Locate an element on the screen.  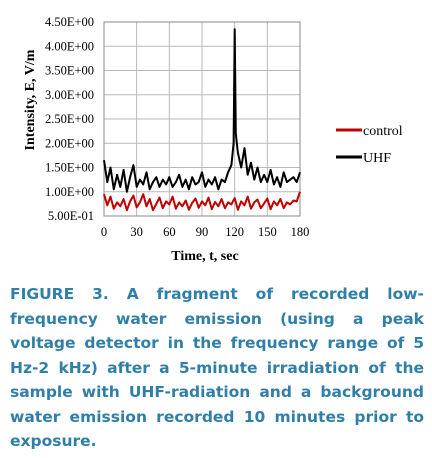
x-tick-label: 90 is located at coordinates (202, 232).